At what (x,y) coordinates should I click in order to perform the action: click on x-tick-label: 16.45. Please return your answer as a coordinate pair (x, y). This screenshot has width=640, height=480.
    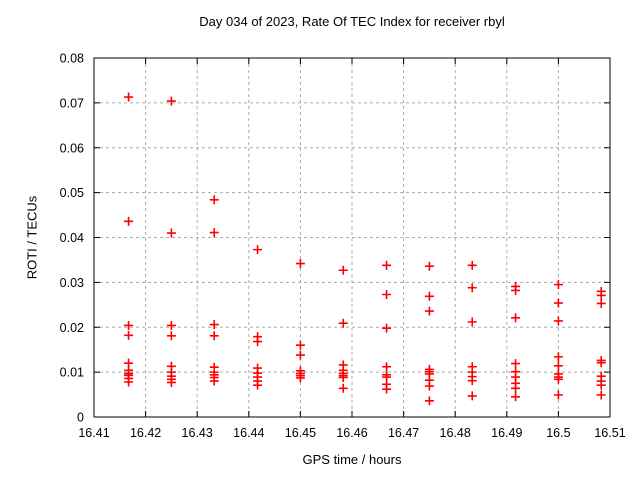
    Looking at the image, I should click on (300, 433).